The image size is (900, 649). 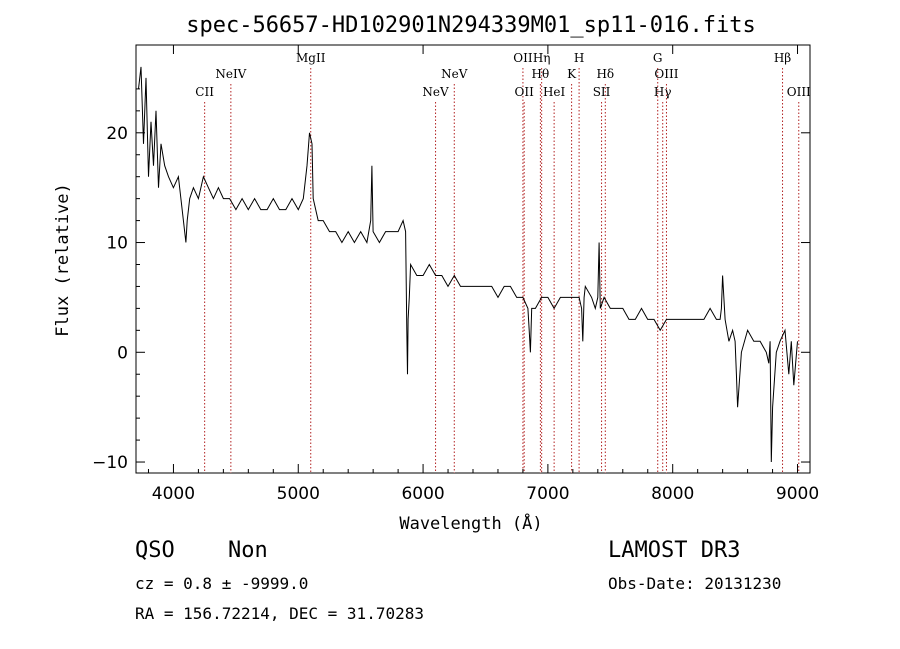 I want to click on x-tick-label: 5000, so click(x=298, y=494).